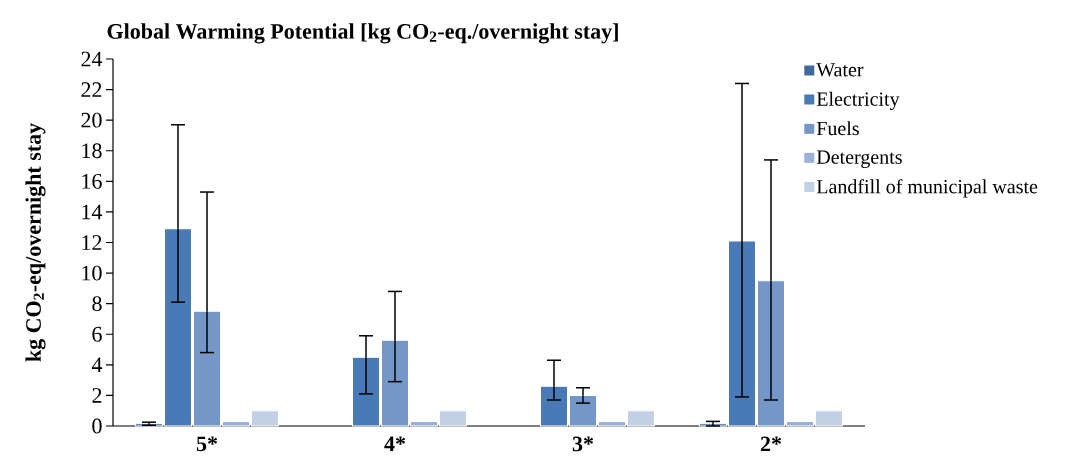 This screenshot has width=1087, height=472. What do you see at coordinates (840, 70) in the screenshot?
I see `legend-label: Water` at bounding box center [840, 70].